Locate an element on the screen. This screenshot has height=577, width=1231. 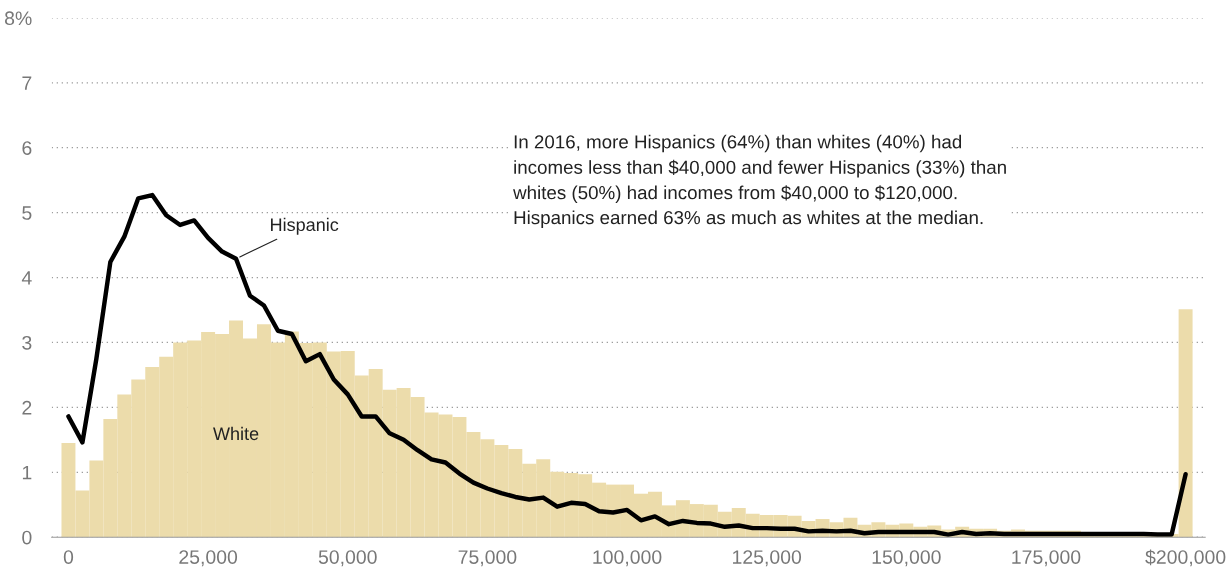
y-tick-label: 6 is located at coordinates (27, 148).